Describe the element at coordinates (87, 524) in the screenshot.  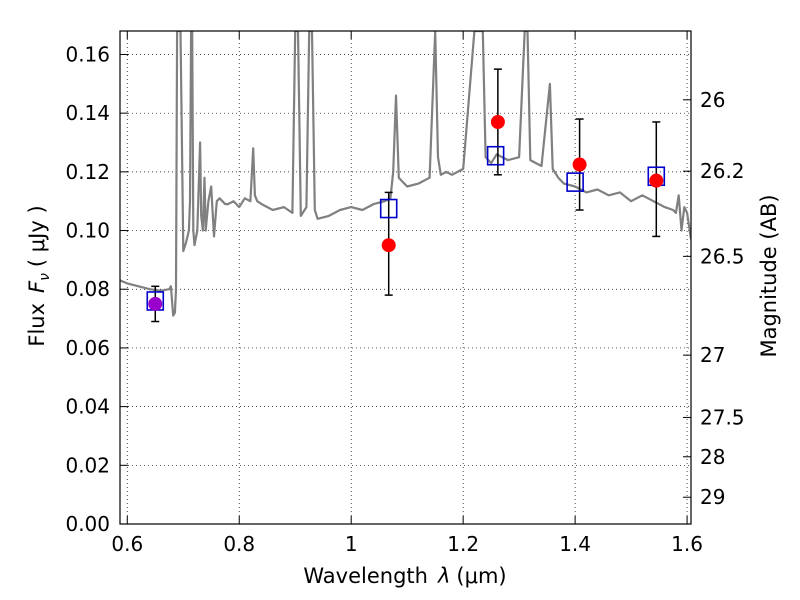
I see `y-tick-label: 0.00` at that location.